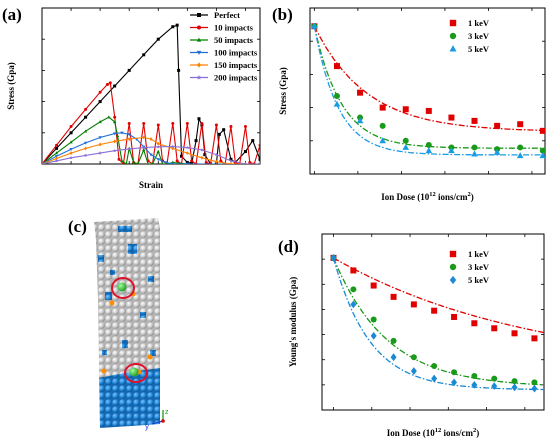 The image size is (550, 441). Describe the element at coordinates (427, 196) in the screenshot. I see `x-axis-label: Ion Dose (1012 ions/cm2)` at that location.